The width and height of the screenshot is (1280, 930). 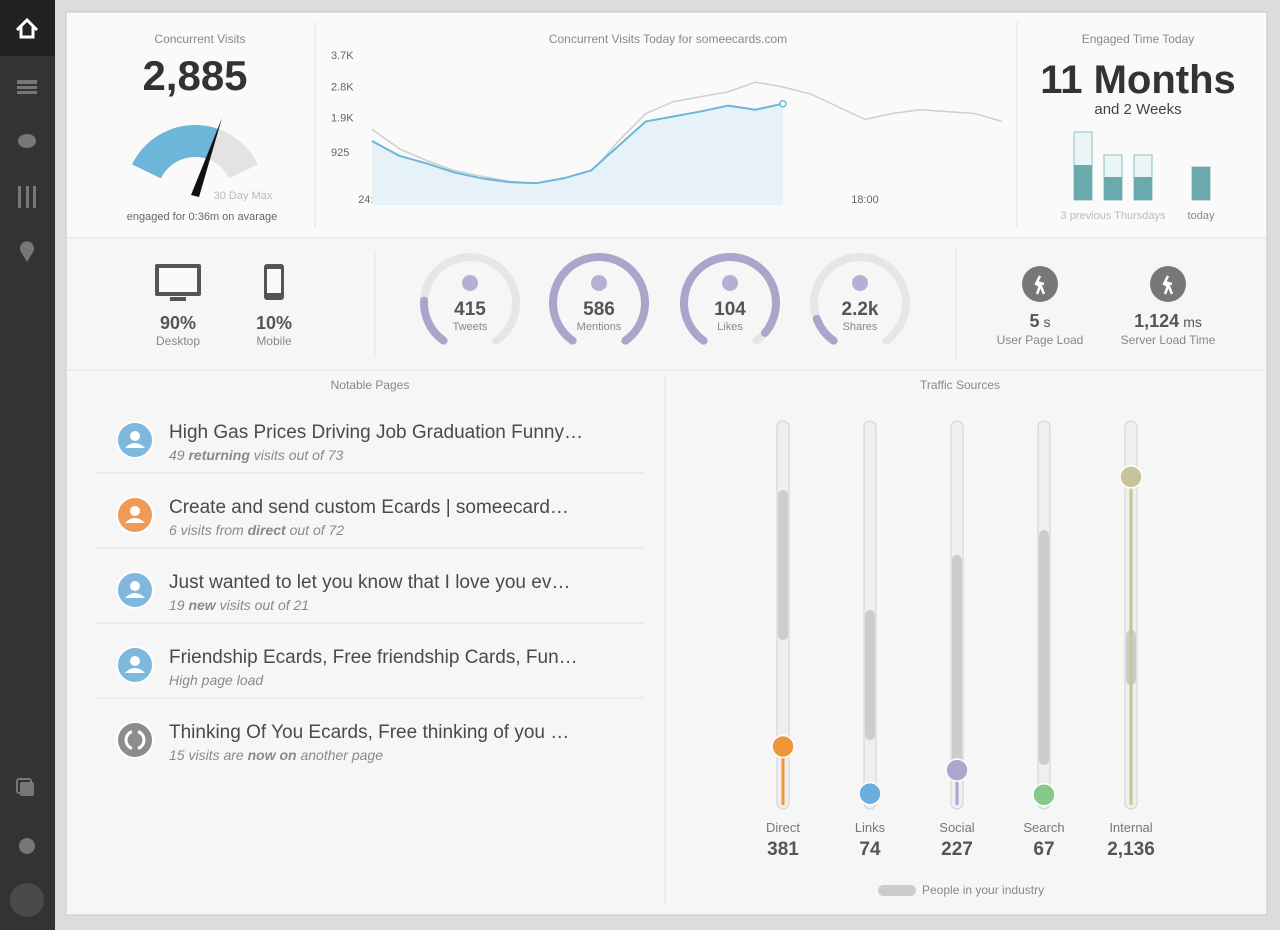 I want to click on subtitle-part: visits out of 21, so click(x=262, y=605).